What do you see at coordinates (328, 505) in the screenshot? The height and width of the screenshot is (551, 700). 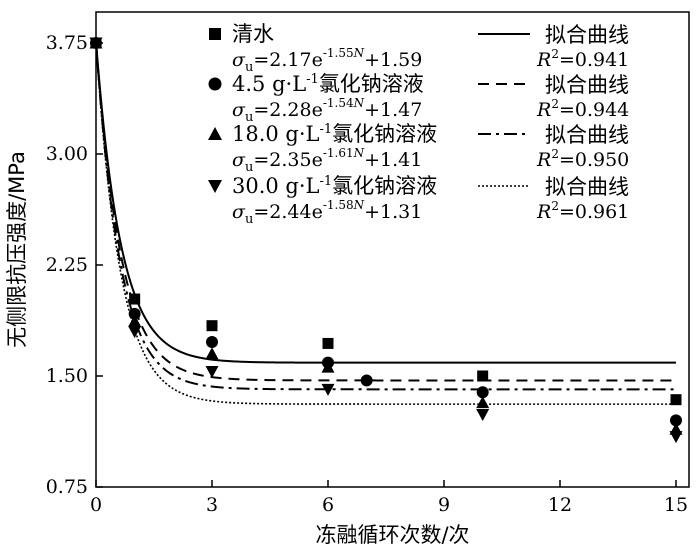 I see `x-tick-label: 6` at bounding box center [328, 505].